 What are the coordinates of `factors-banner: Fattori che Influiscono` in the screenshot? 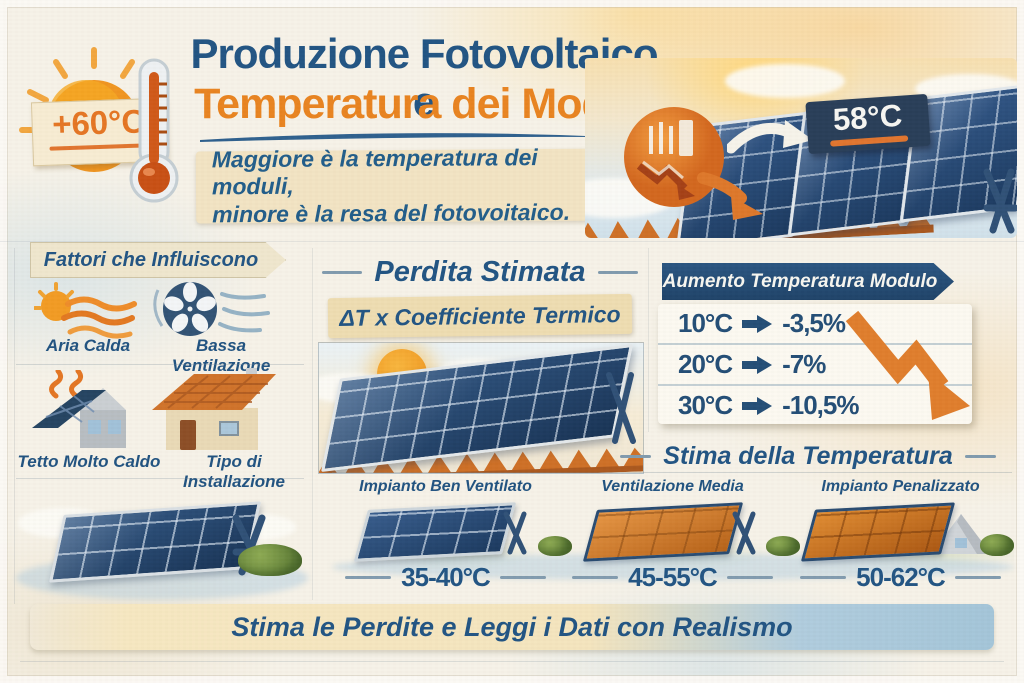 It's located at (158, 260).